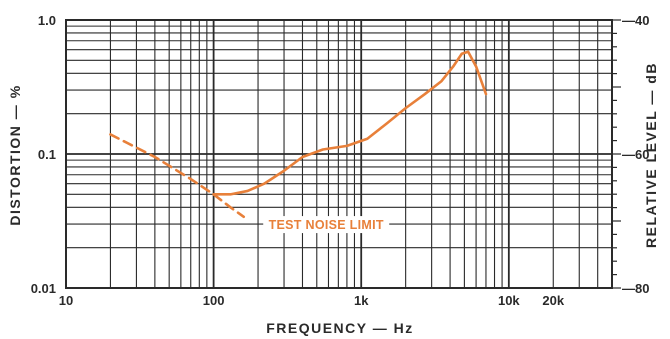 This screenshot has width=670, height=339. What do you see at coordinates (15, 154) in the screenshot?
I see `y-axis-title: DISTORTION — %` at bounding box center [15, 154].